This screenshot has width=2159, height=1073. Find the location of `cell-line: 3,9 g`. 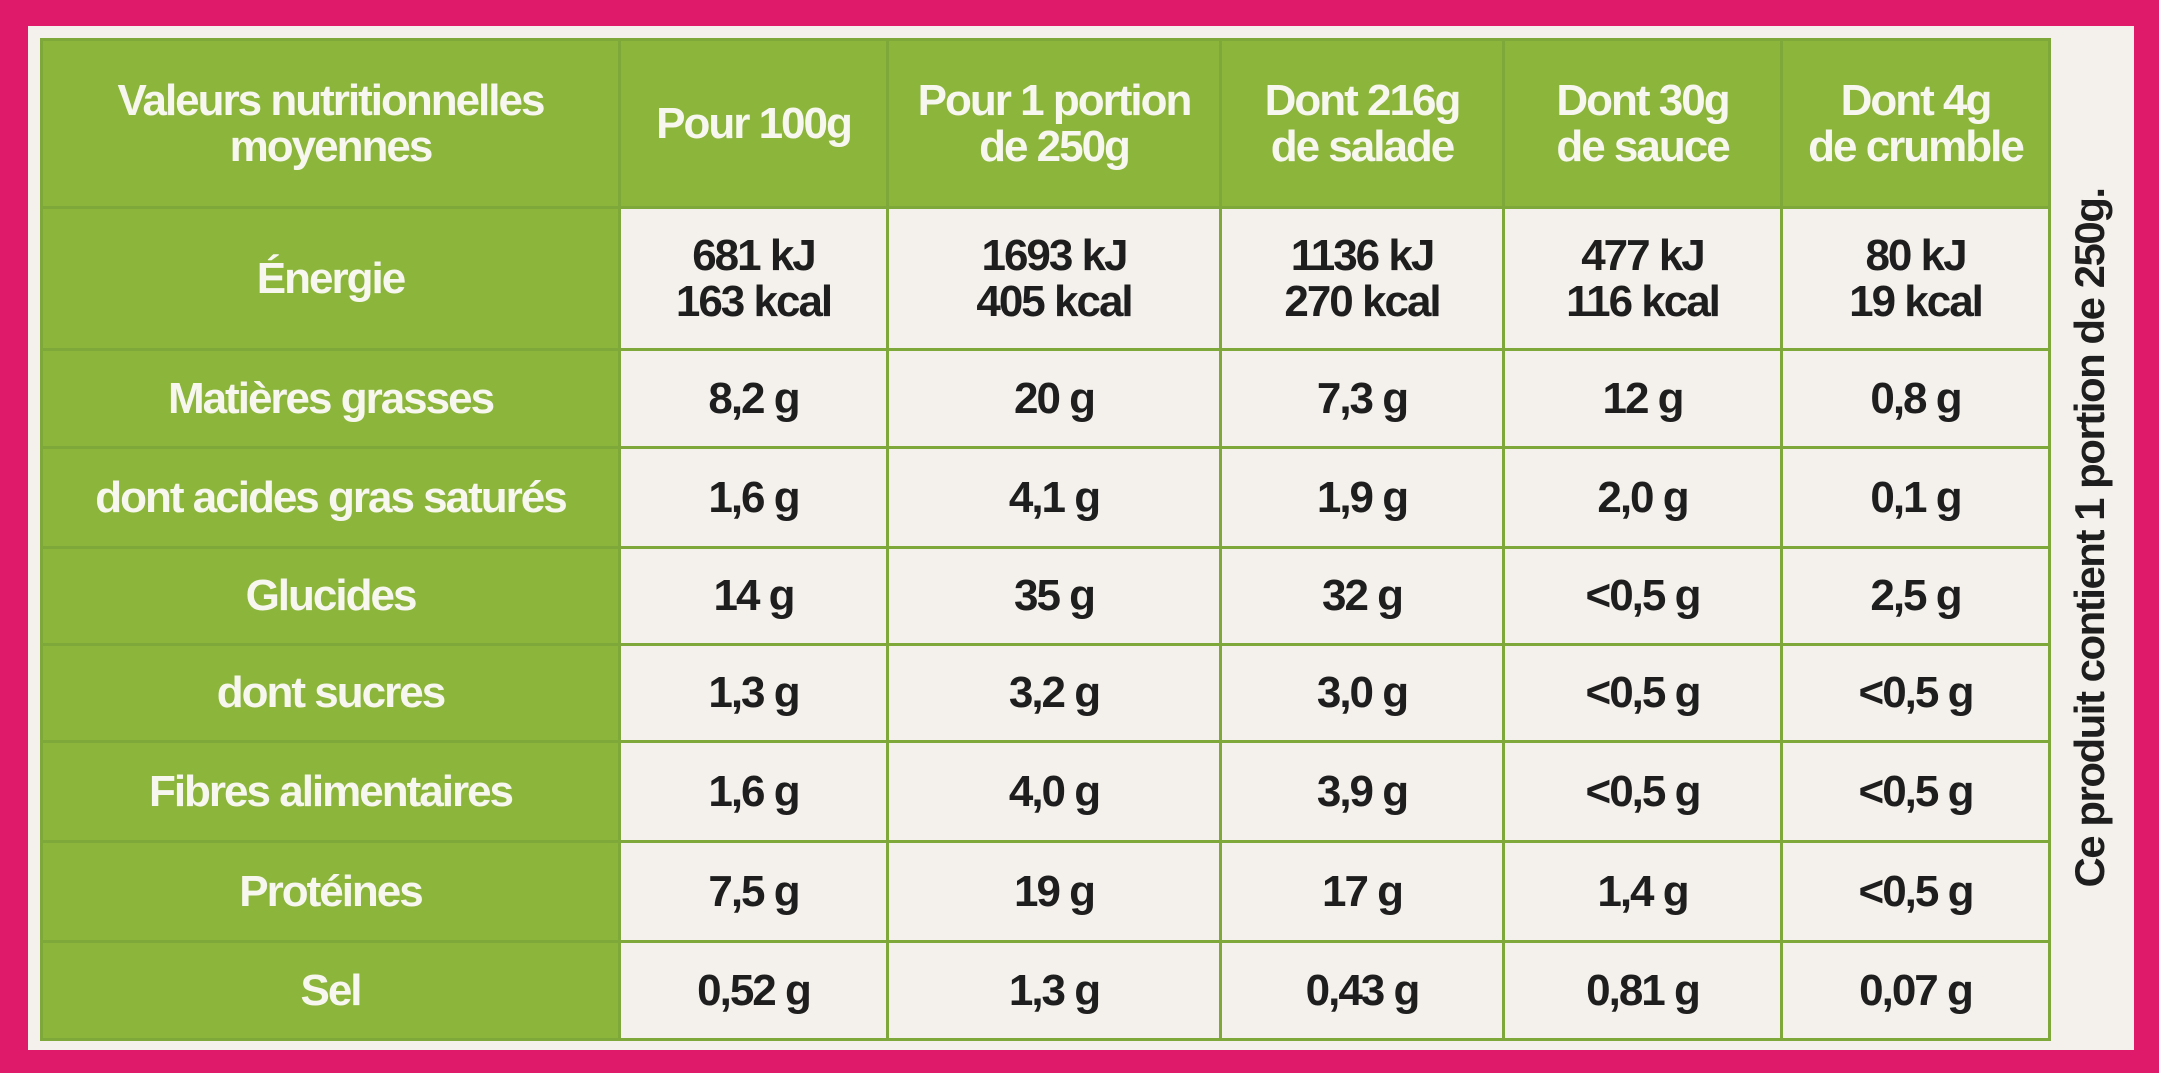

cell-line: 3,9 g is located at coordinates (1362, 791).